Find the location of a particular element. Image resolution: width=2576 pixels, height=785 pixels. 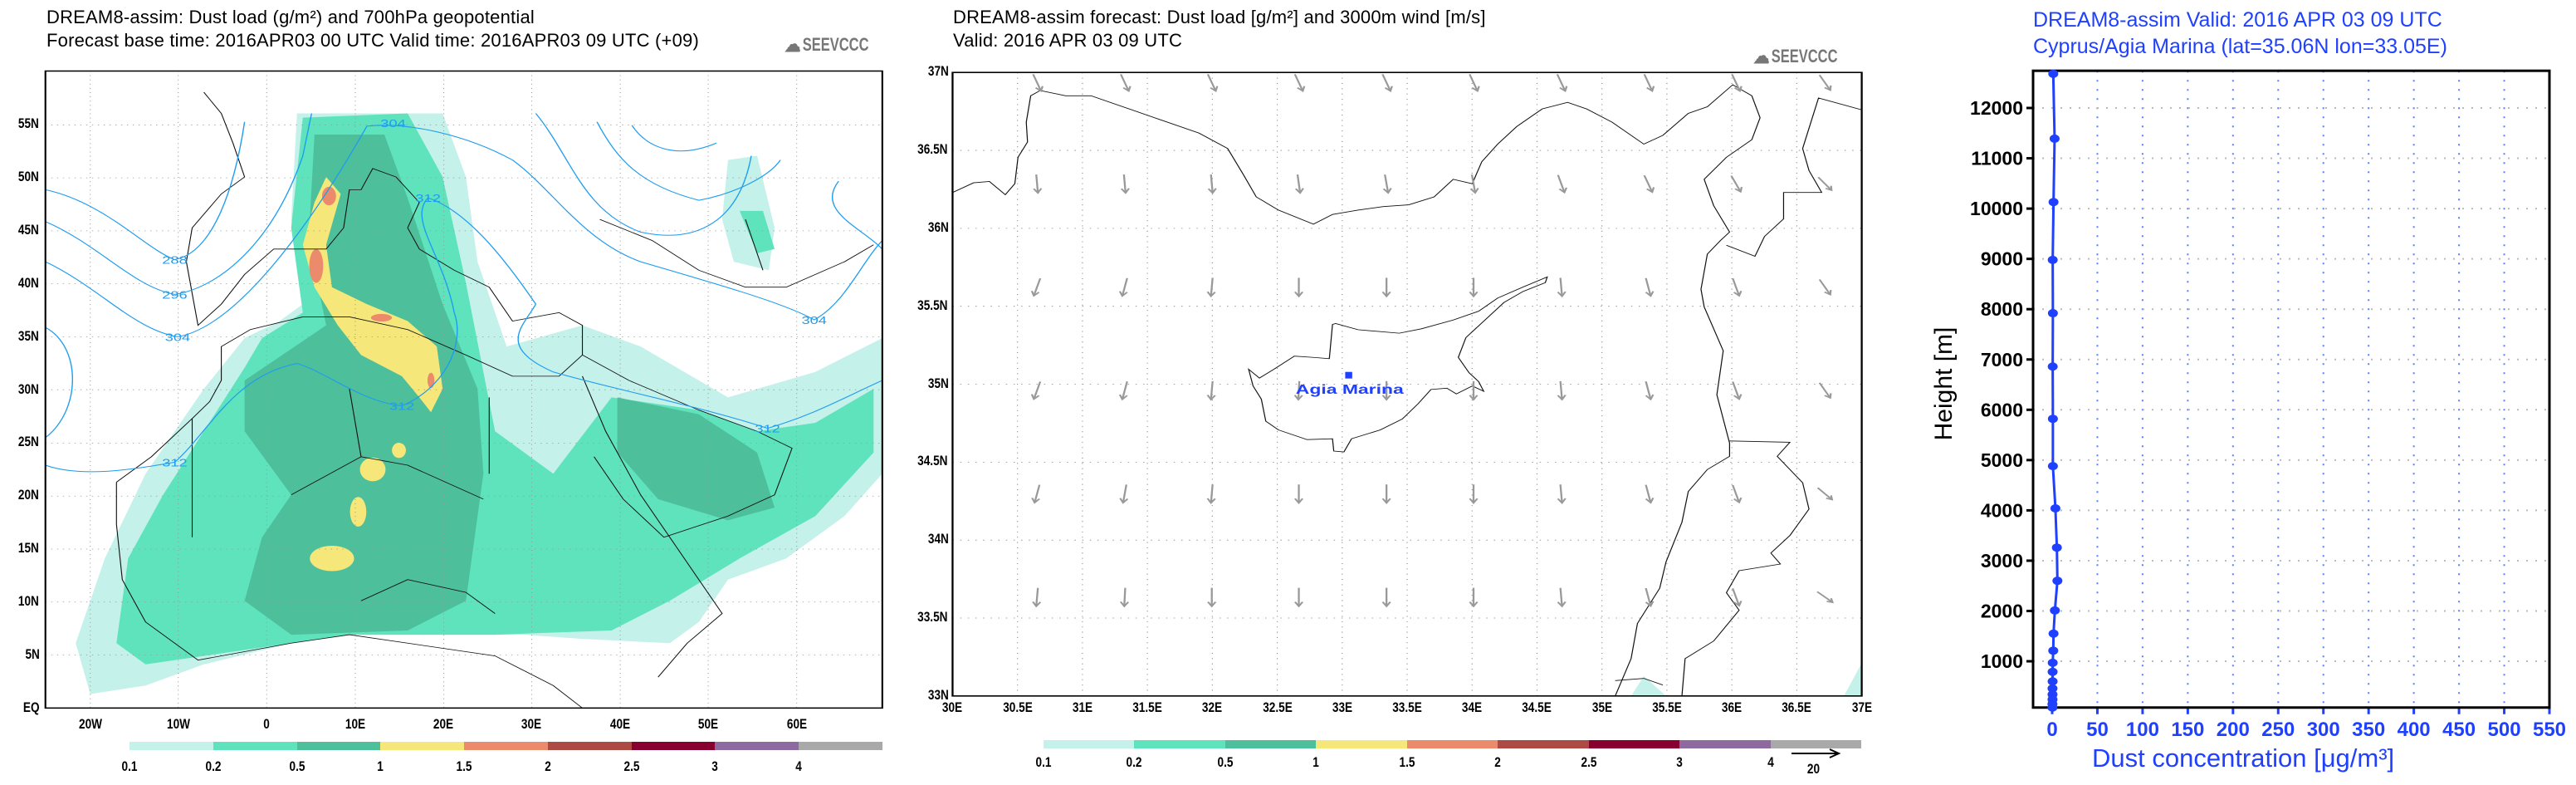

x-tick-label: 500 is located at coordinates (2504, 730).